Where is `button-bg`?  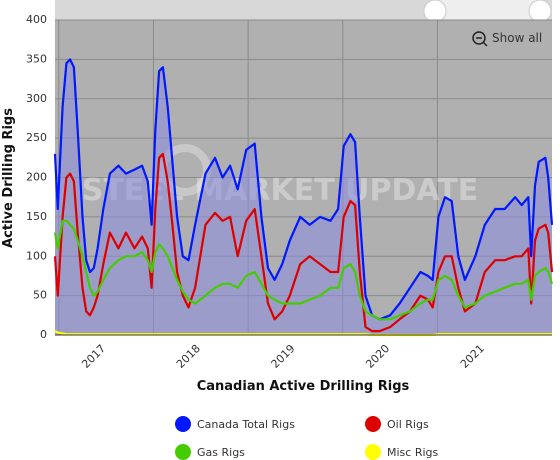 button-bg is located at coordinates (506, 38).